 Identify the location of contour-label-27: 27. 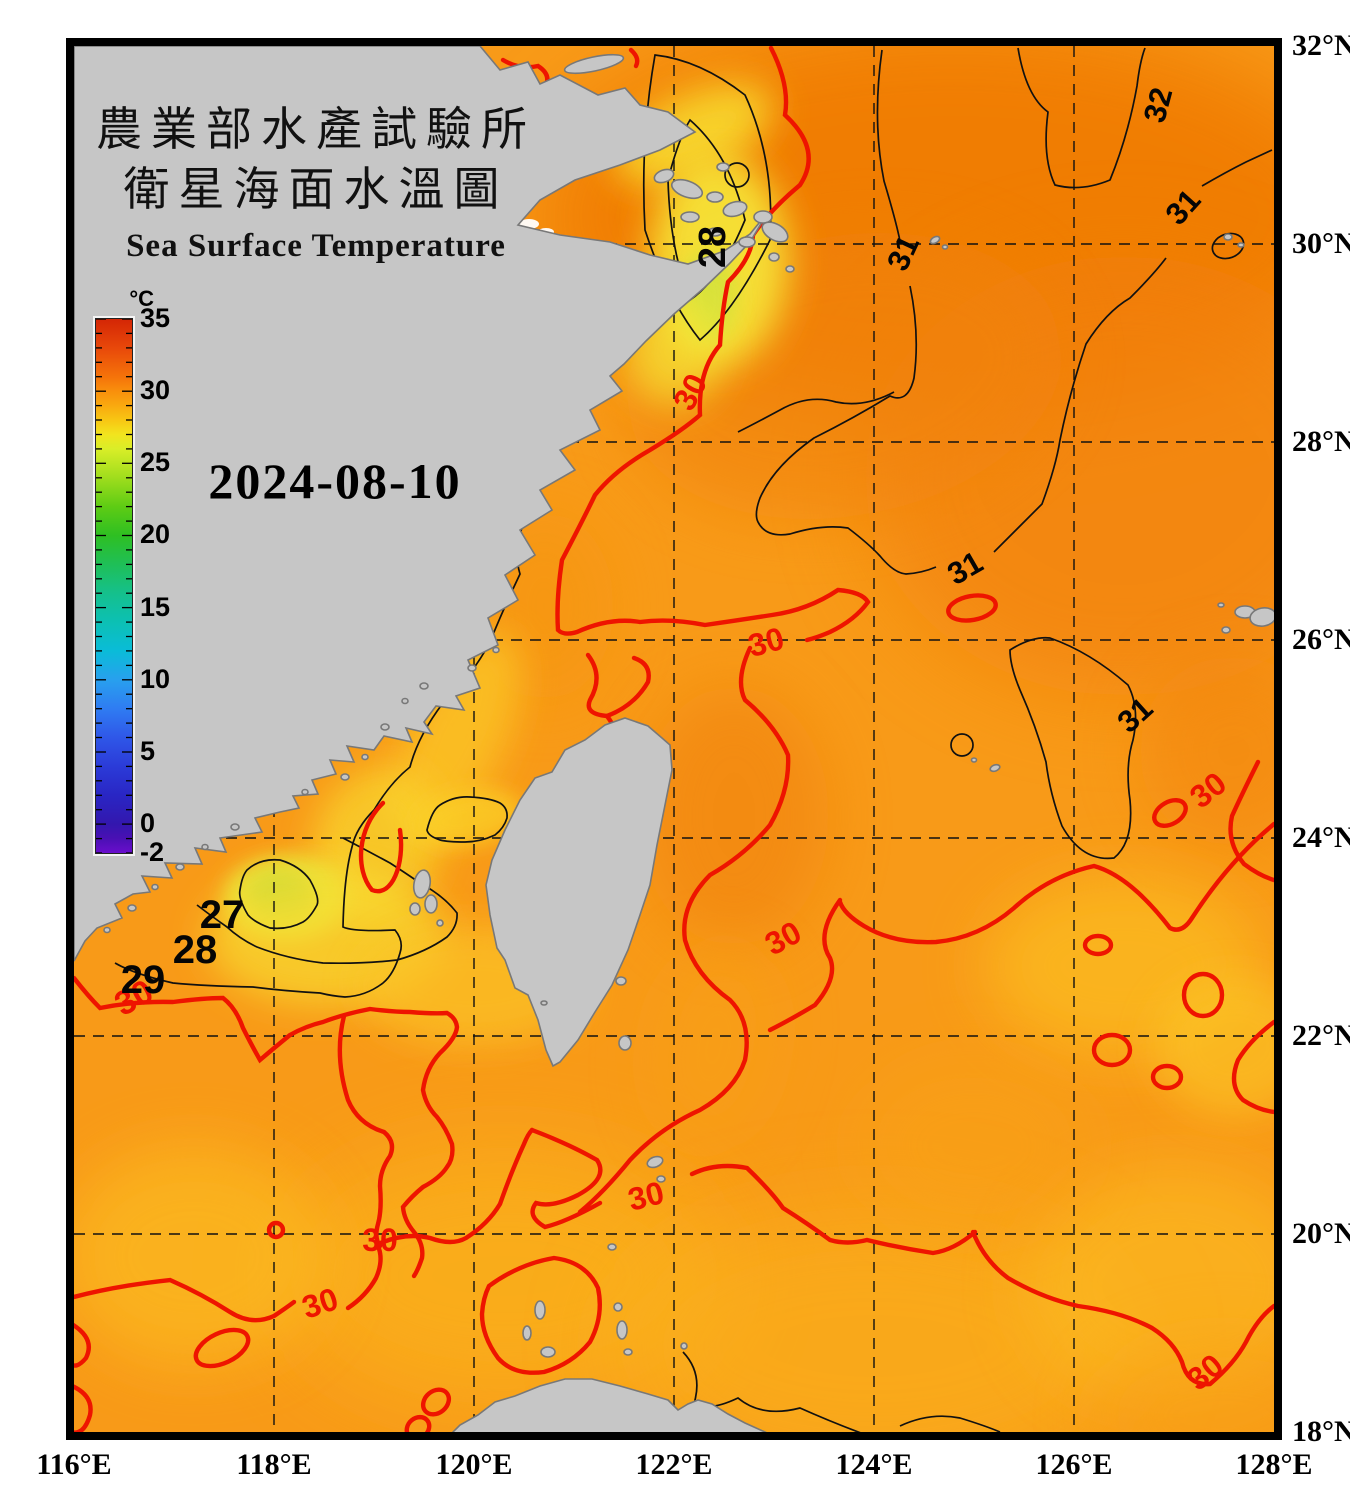
(222, 915).